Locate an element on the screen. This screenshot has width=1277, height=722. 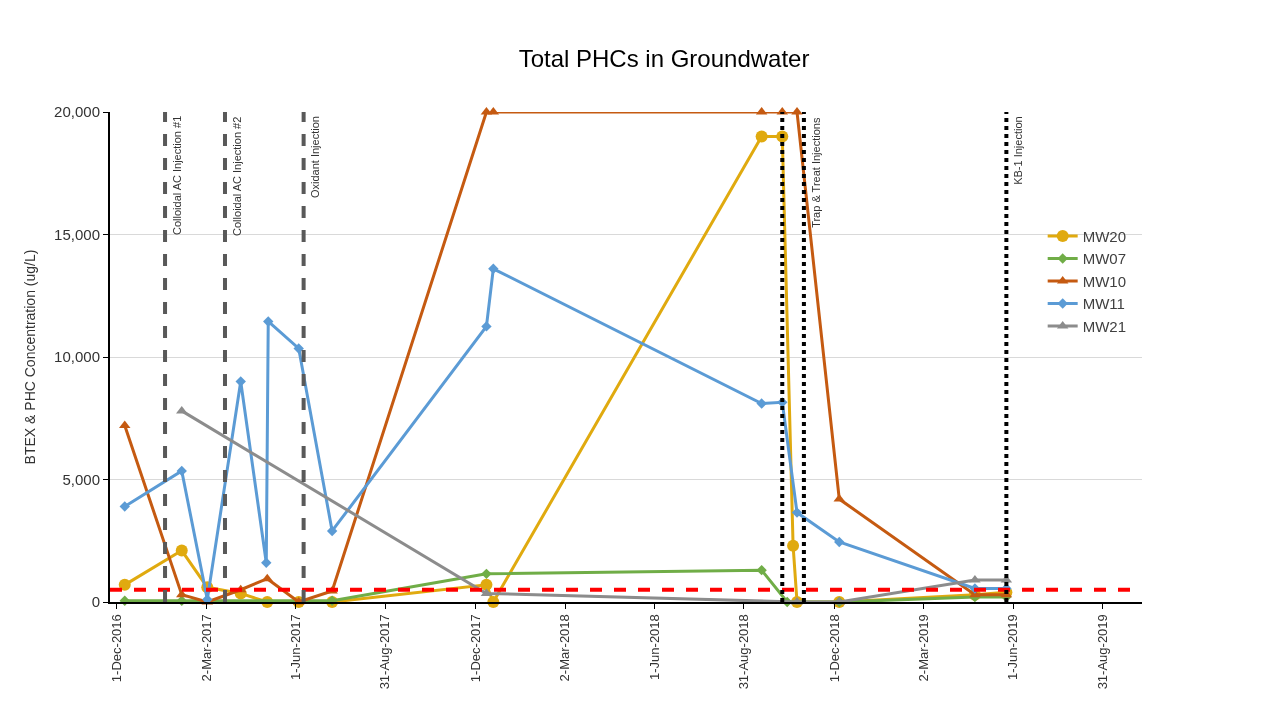
x-tick-label: 2-Mar-2018 is located at coordinates (565, 648).